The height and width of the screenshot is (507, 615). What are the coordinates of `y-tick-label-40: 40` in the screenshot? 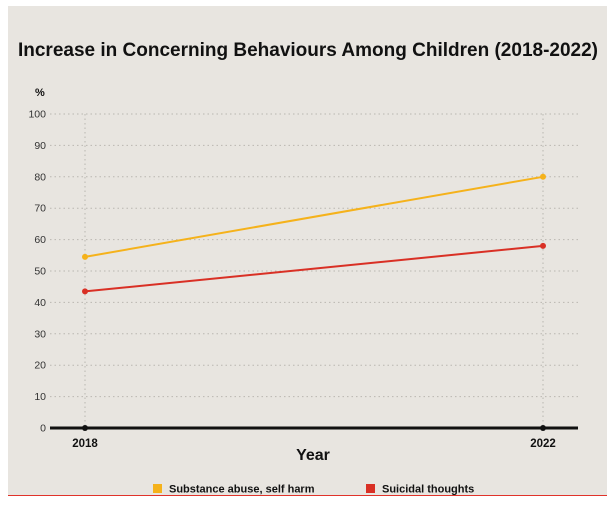 It's located at (40, 303).